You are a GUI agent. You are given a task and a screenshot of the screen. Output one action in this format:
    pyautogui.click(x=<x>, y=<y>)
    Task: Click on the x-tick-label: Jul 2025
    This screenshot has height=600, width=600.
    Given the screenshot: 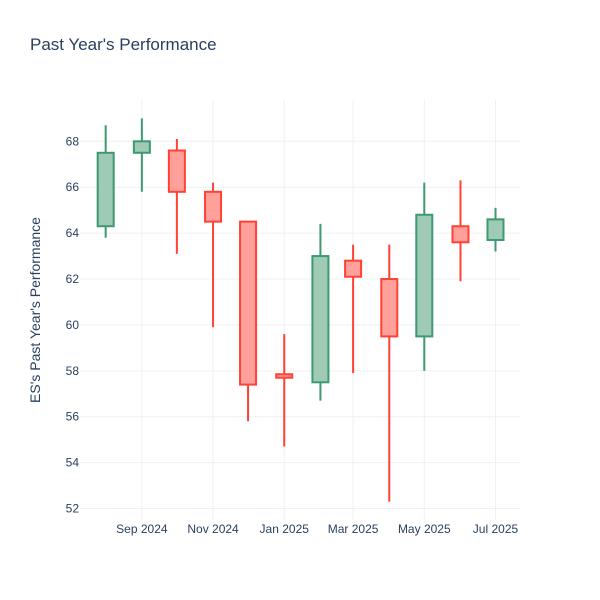 What is the action you would take?
    pyautogui.click(x=496, y=529)
    